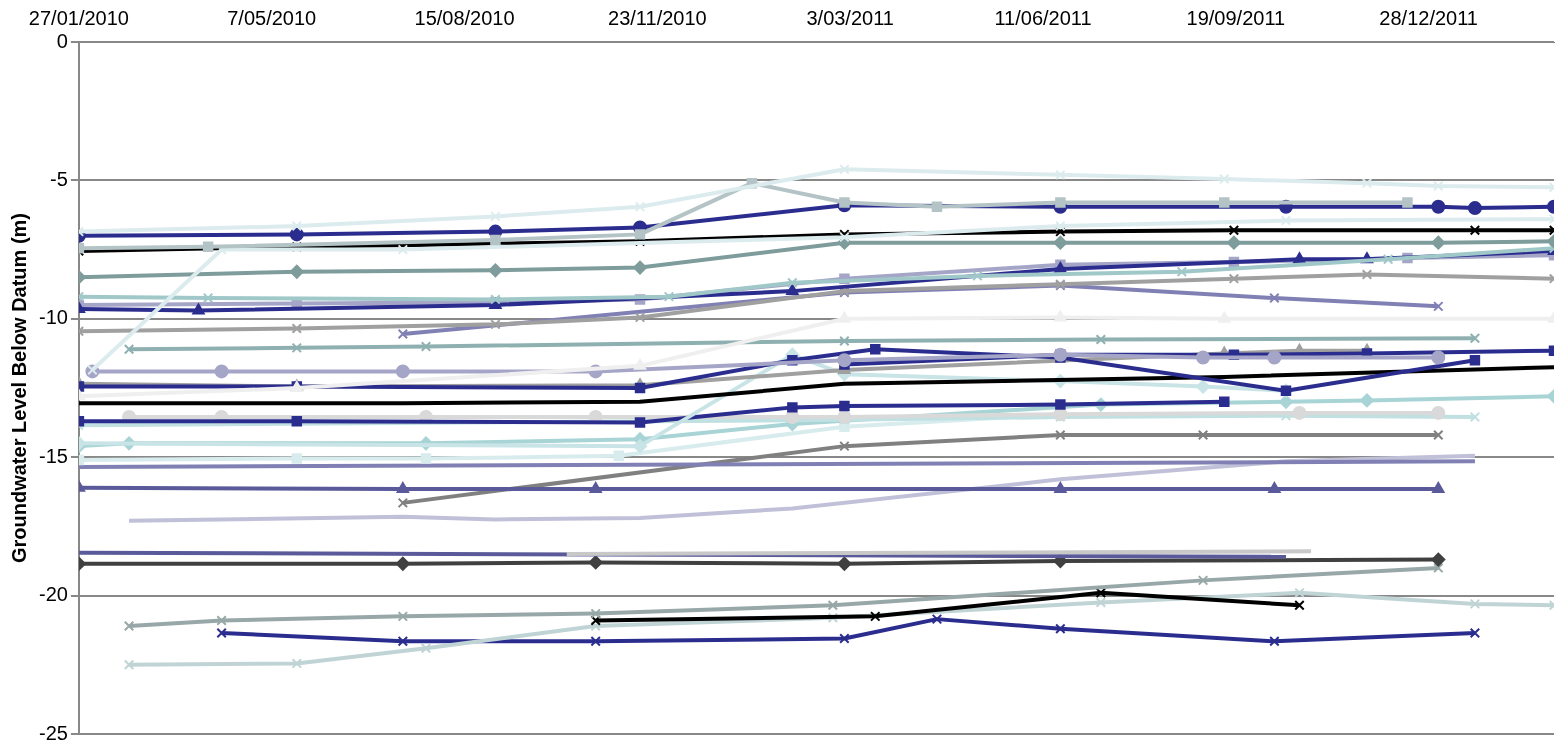 This screenshot has width=1562, height=749. What do you see at coordinates (1043, 17) in the screenshot?
I see `x-tick-label: 11/06/2011` at bounding box center [1043, 17].